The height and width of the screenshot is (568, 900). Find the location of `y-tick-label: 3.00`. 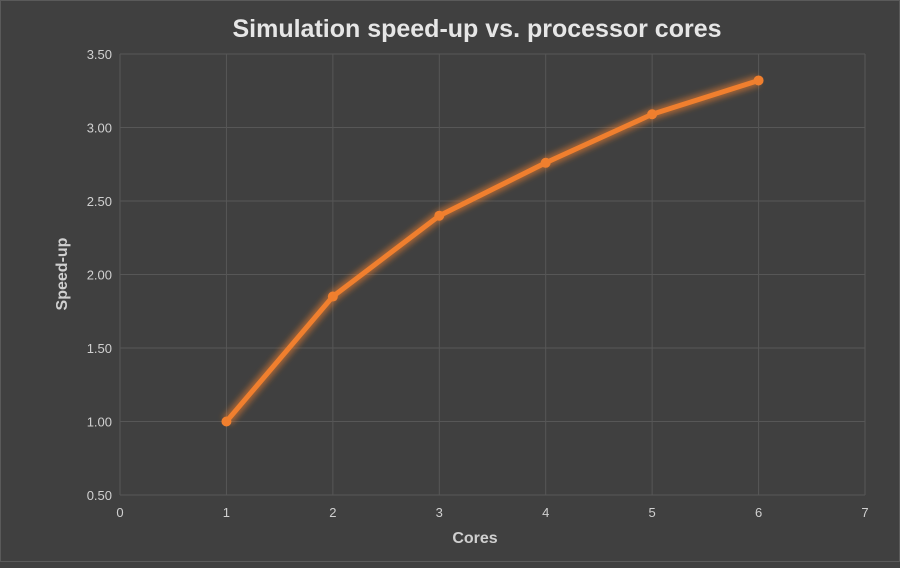

y-tick-label: 3.00 is located at coordinates (99, 128).